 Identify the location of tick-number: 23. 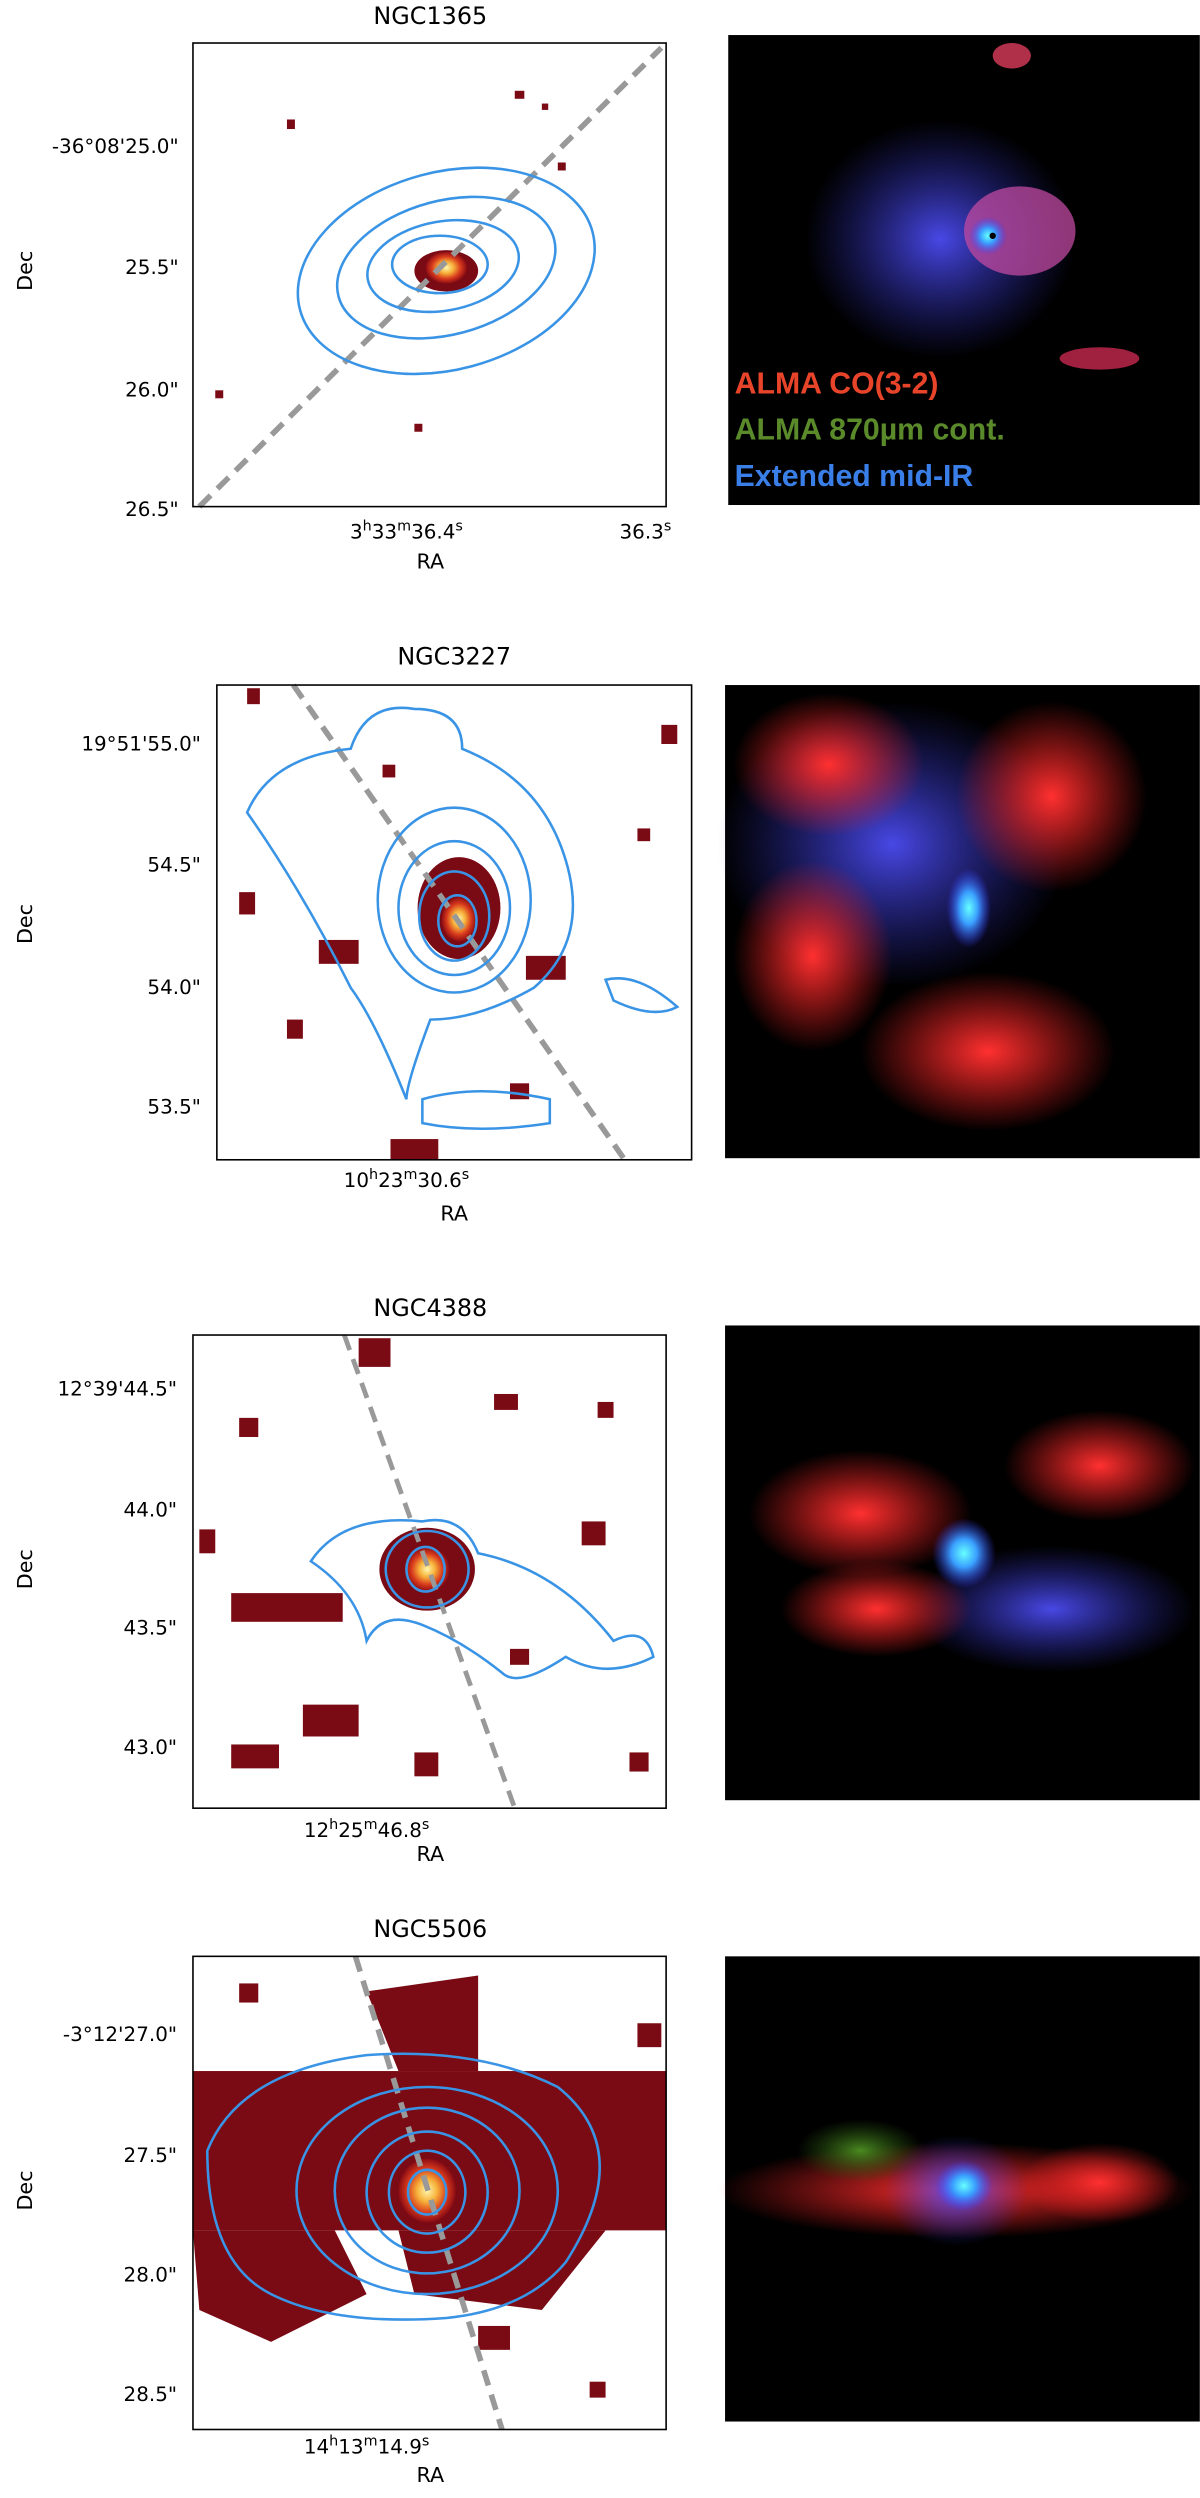
(390, 1180).